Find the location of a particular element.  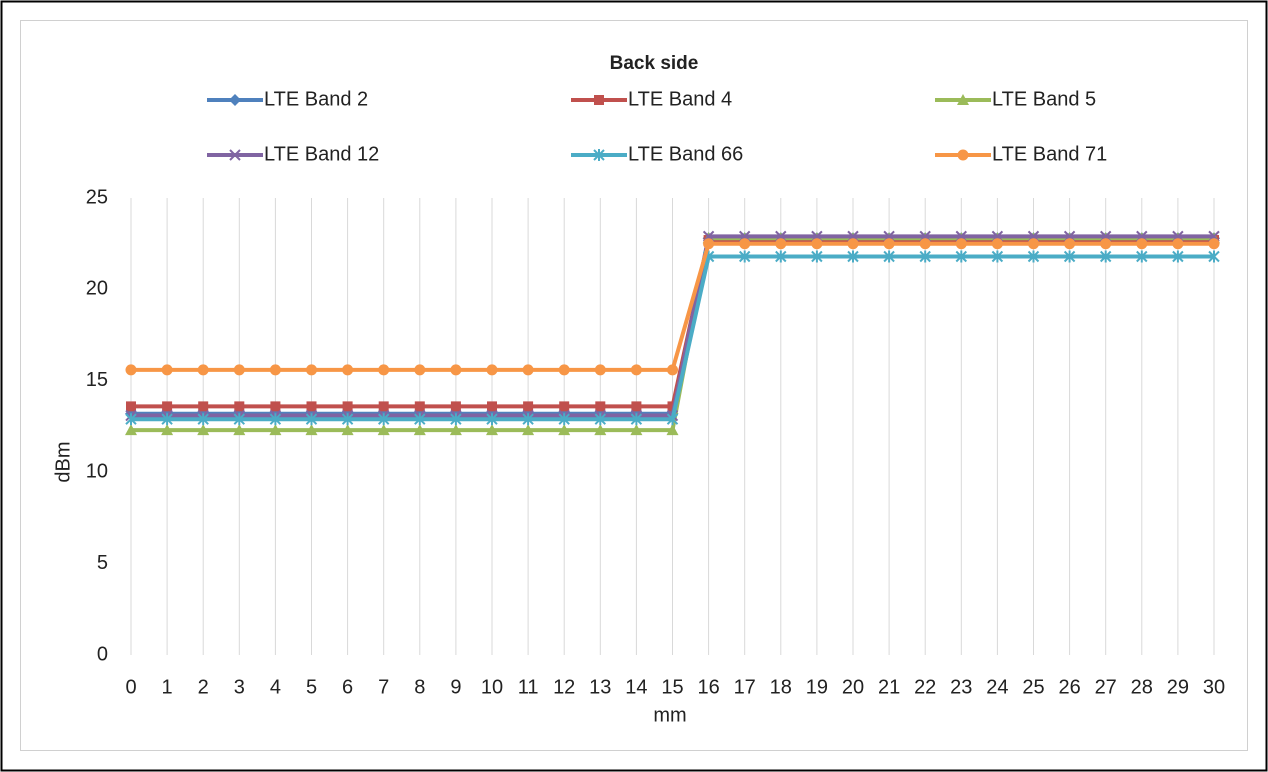

x-tick-label: 5 is located at coordinates (311, 687).